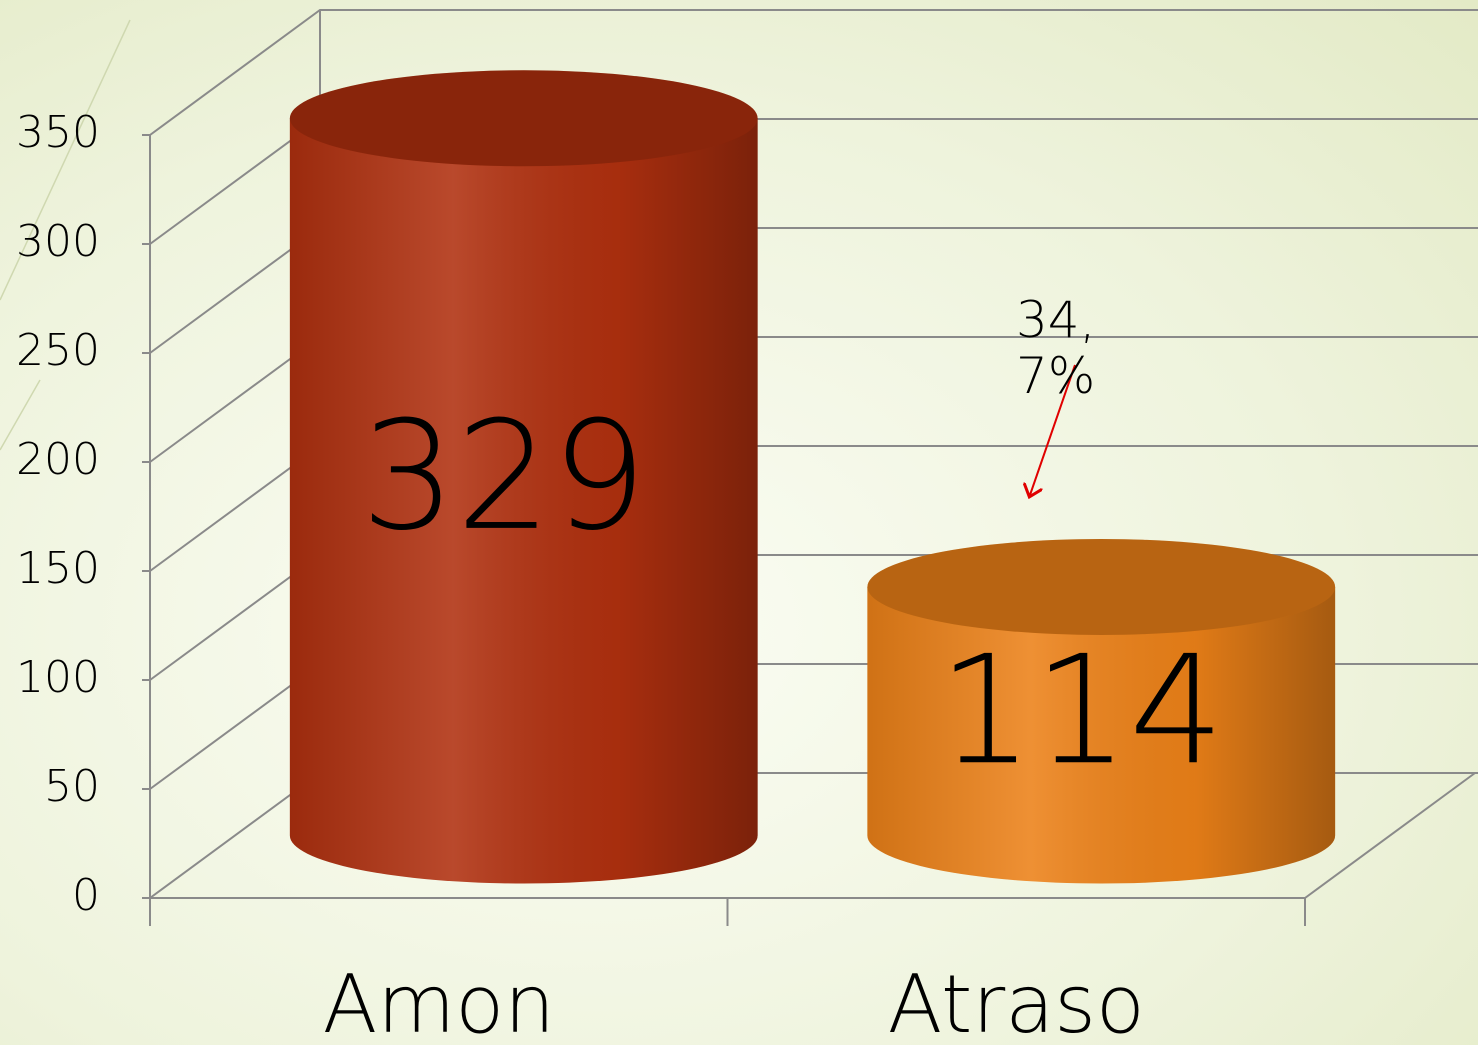  I want to click on y-tick-label: 100, so click(58, 677).